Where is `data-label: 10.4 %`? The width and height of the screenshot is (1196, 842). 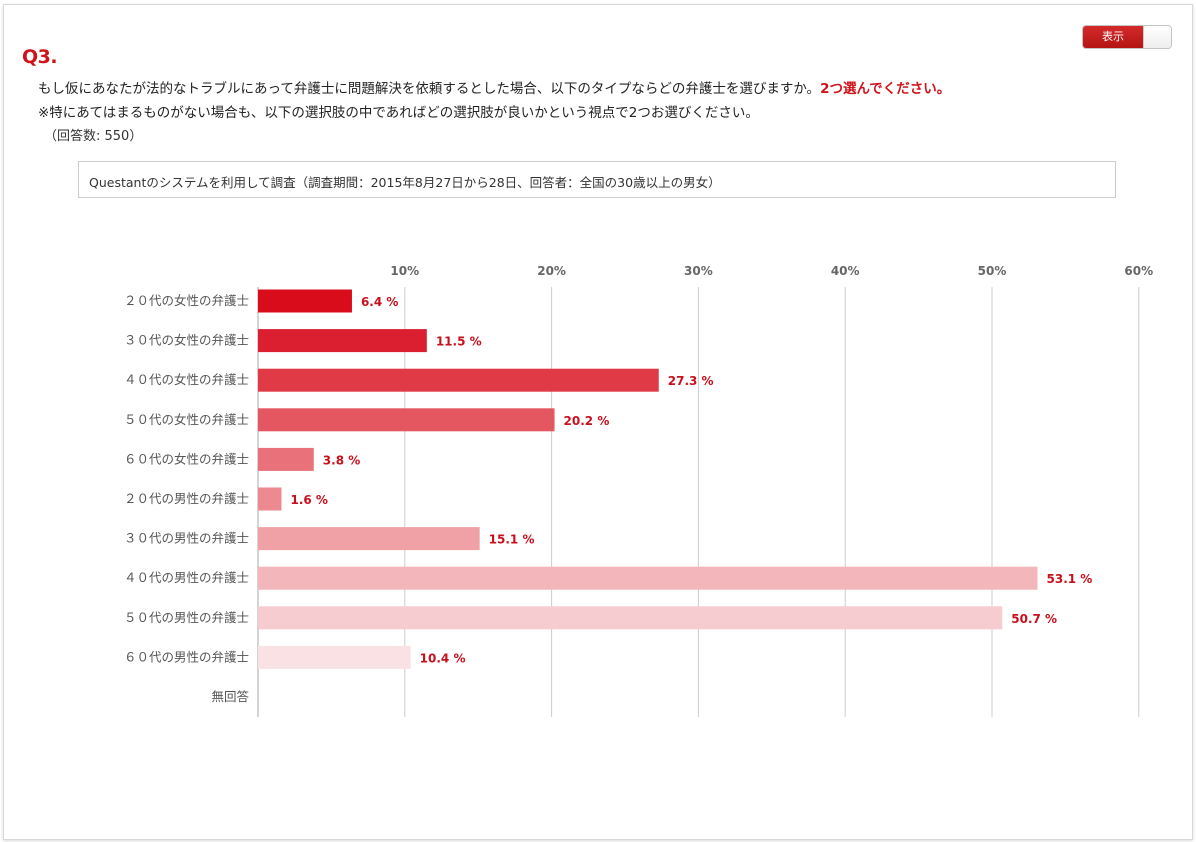
data-label: 10.4 % is located at coordinates (443, 658).